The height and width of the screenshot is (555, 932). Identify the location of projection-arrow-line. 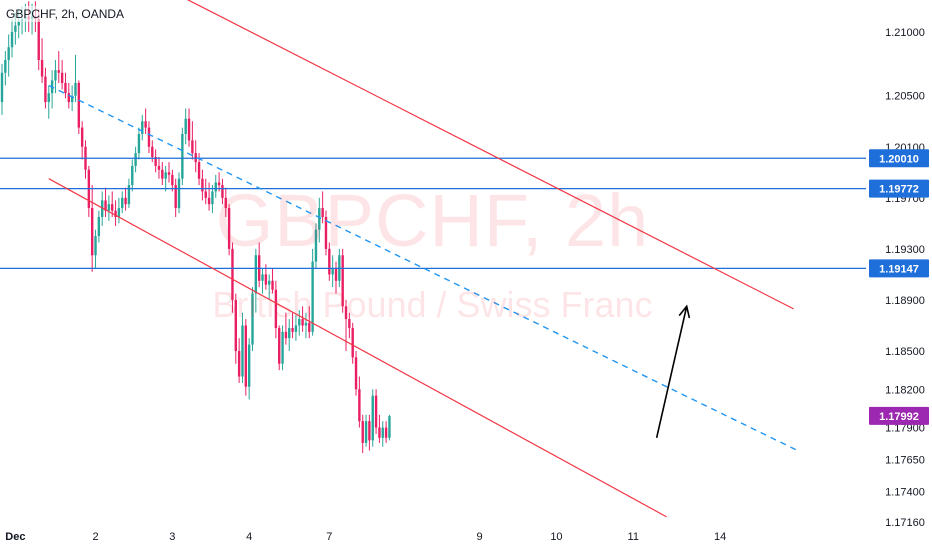
(671, 372).